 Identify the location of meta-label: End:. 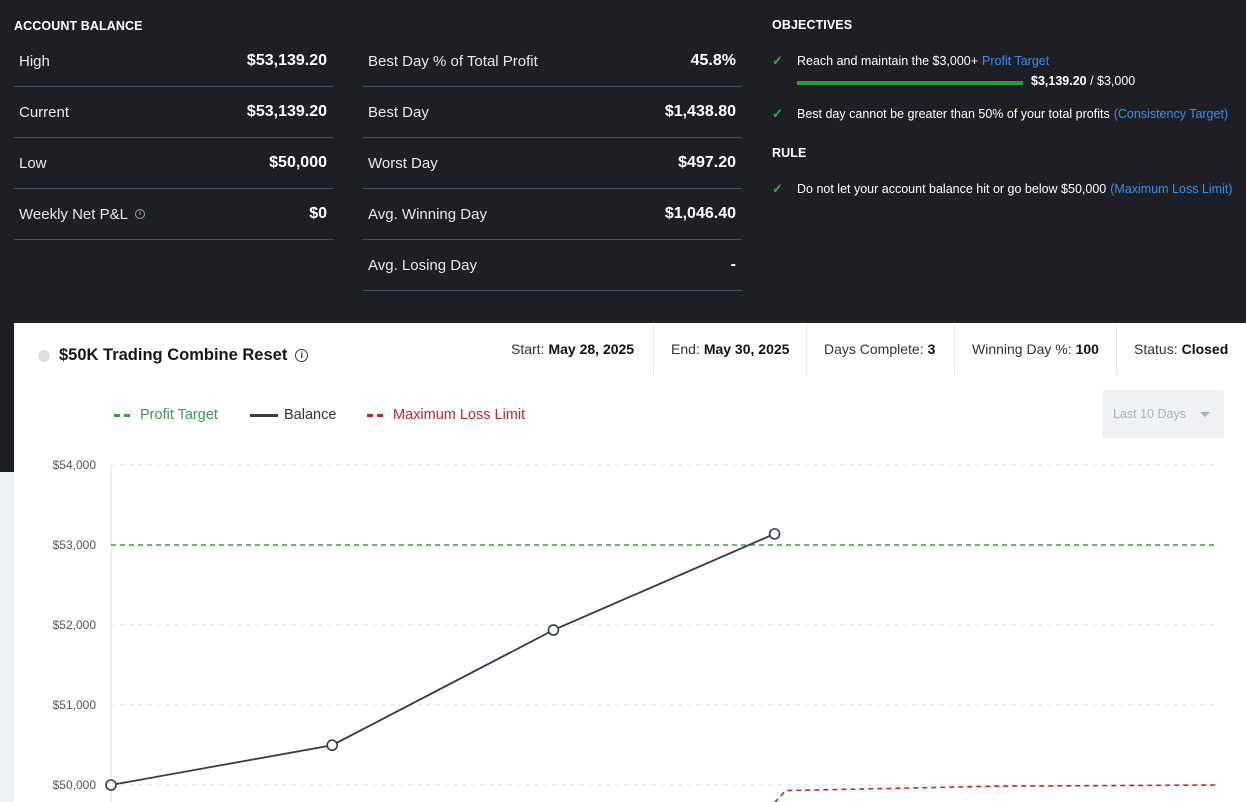
(685, 349).